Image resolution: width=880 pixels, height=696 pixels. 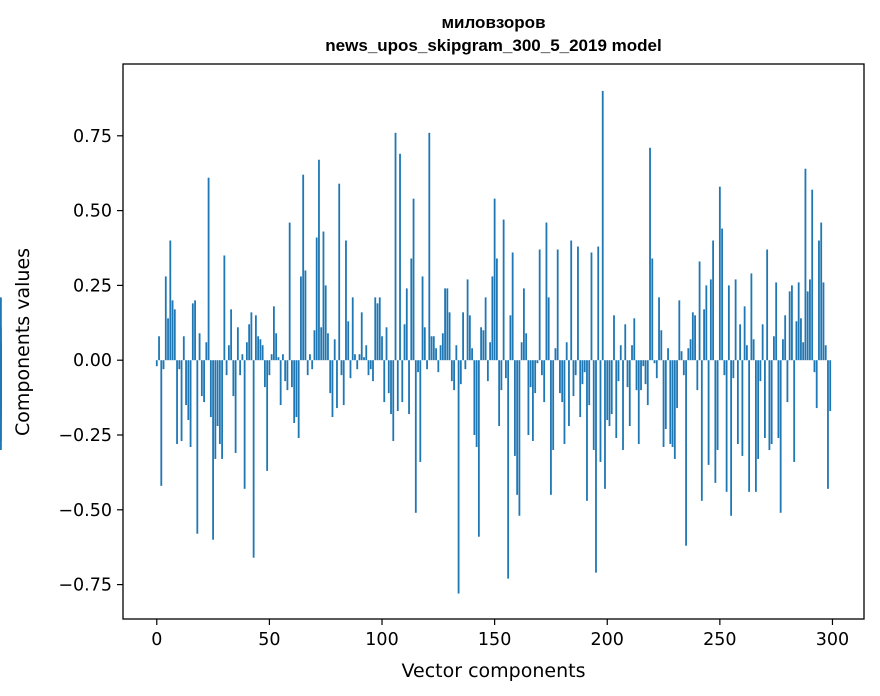 What do you see at coordinates (1, 351) in the screenshot?
I see `bar-undefined` at bounding box center [1, 351].